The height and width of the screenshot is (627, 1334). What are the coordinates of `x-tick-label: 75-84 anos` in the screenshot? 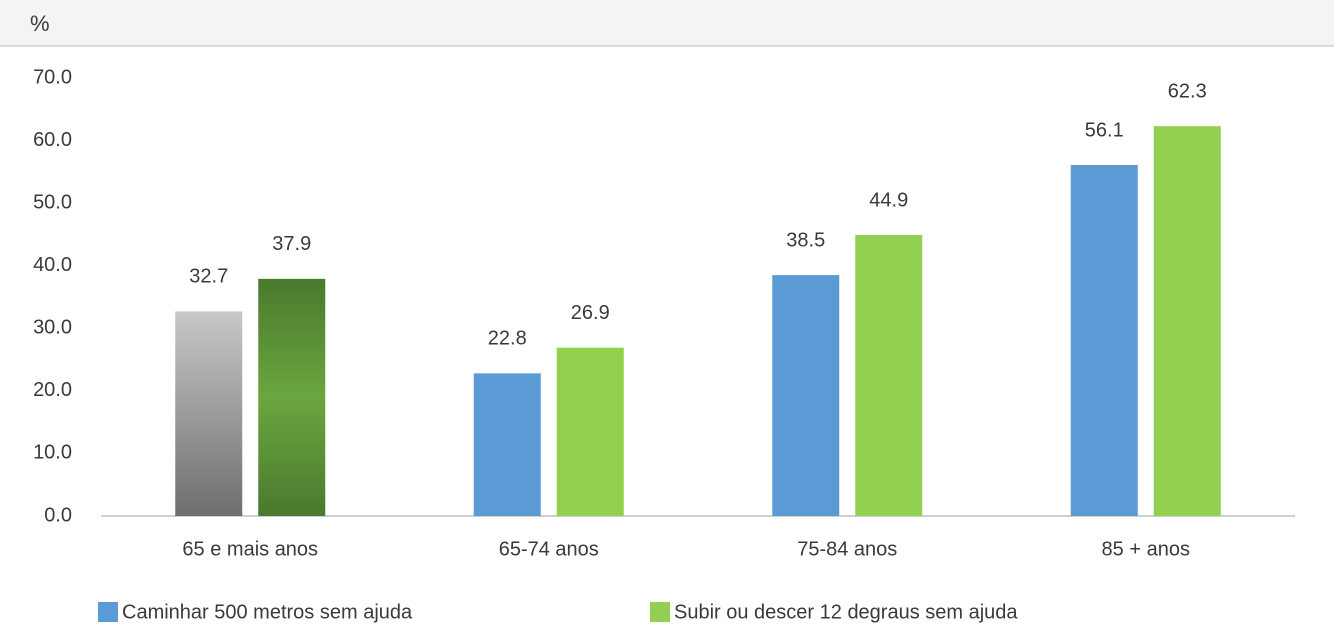 It's located at (847, 549).